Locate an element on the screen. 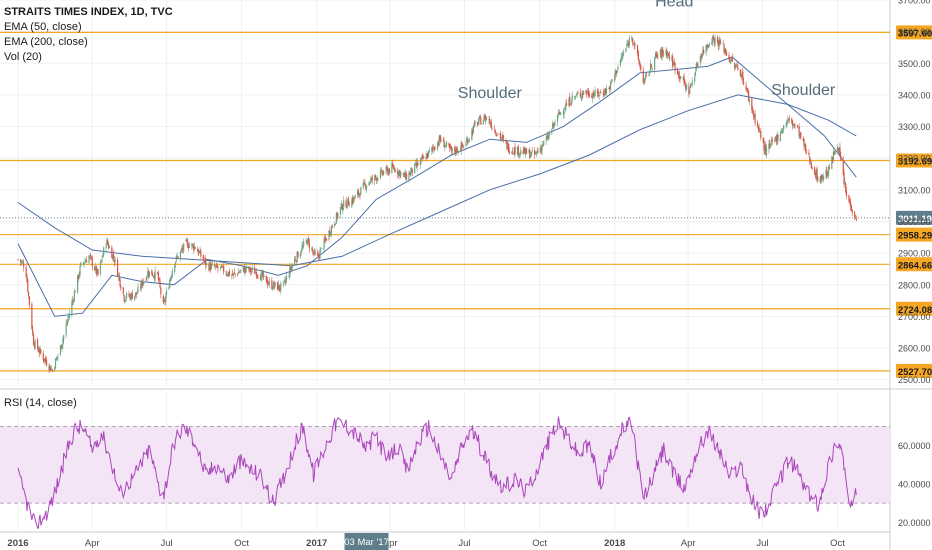 Image resolution: width=932 pixels, height=550 pixels. rsi-tick-label: 60.0000 is located at coordinates (914, 446).